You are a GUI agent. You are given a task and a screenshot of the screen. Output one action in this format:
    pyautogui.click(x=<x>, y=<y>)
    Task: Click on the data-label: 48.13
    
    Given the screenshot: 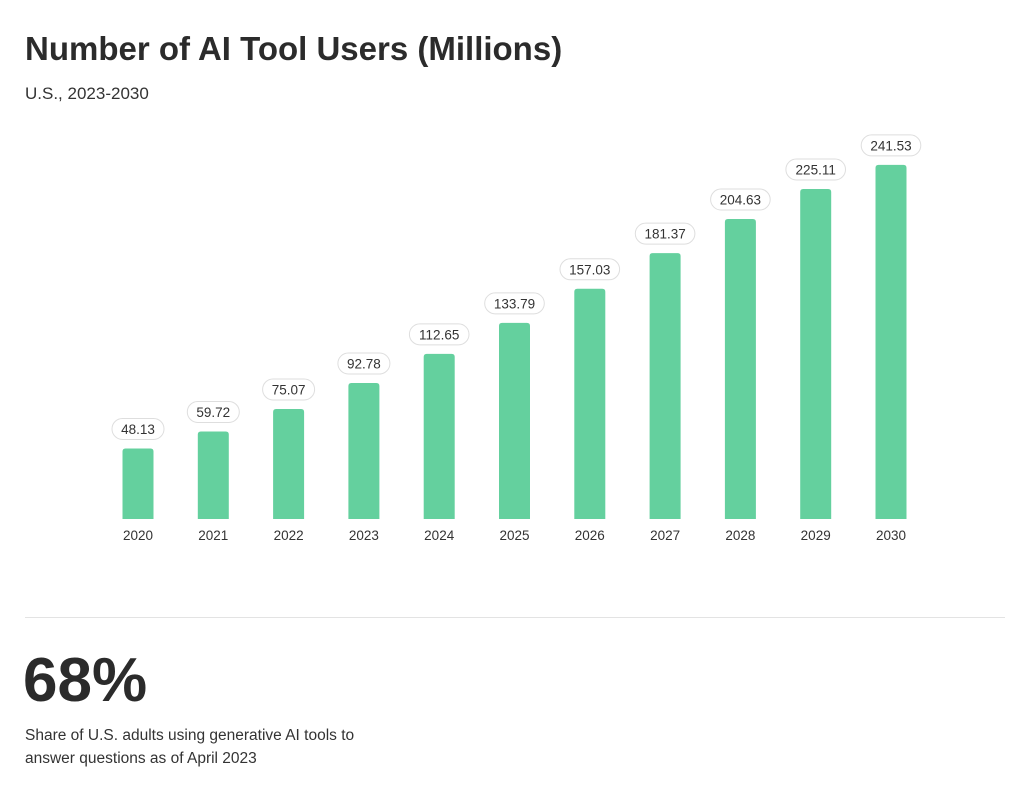 What is the action you would take?
    pyautogui.click(x=138, y=429)
    